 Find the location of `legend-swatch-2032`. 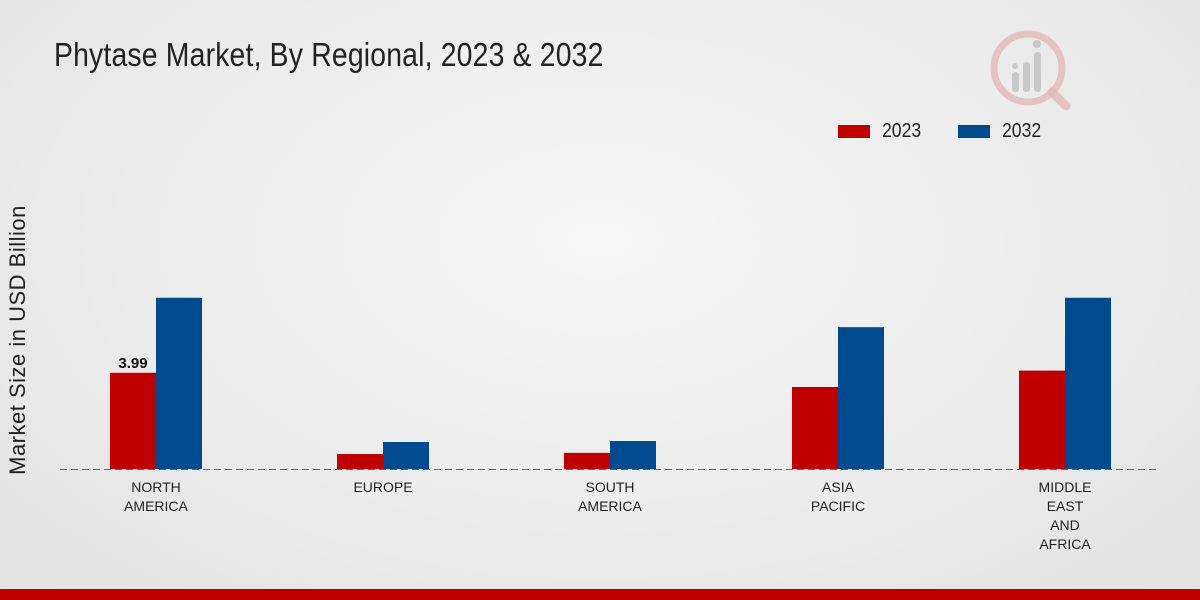

legend-swatch-2032 is located at coordinates (974, 131).